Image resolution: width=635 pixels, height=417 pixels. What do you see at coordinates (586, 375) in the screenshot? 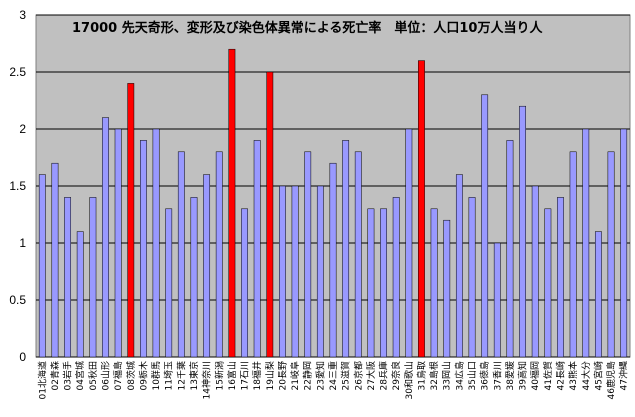
I see `x-tick-label: 44大分` at bounding box center [586, 375].